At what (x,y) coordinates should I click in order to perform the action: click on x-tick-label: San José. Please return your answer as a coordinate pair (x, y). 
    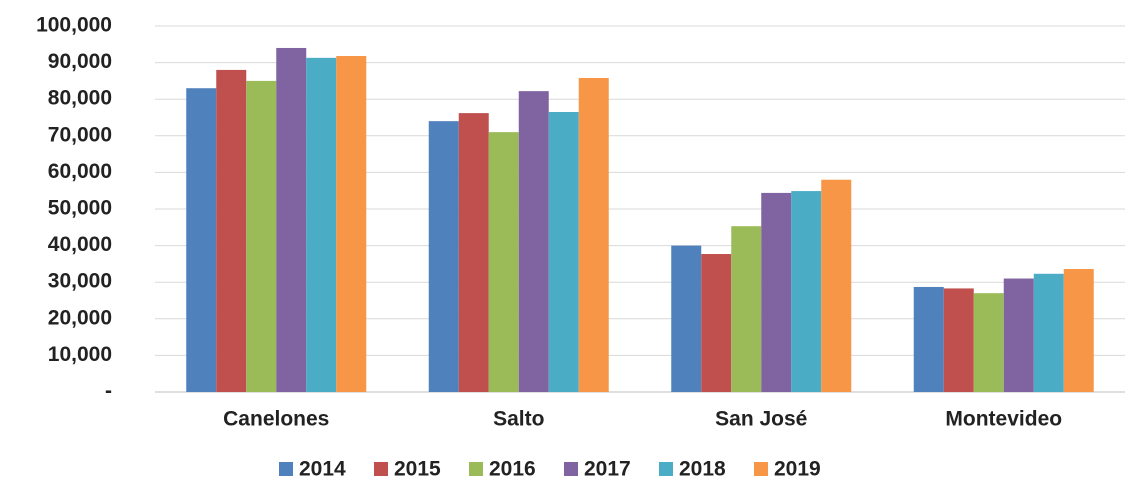
    Looking at the image, I should click on (761, 419).